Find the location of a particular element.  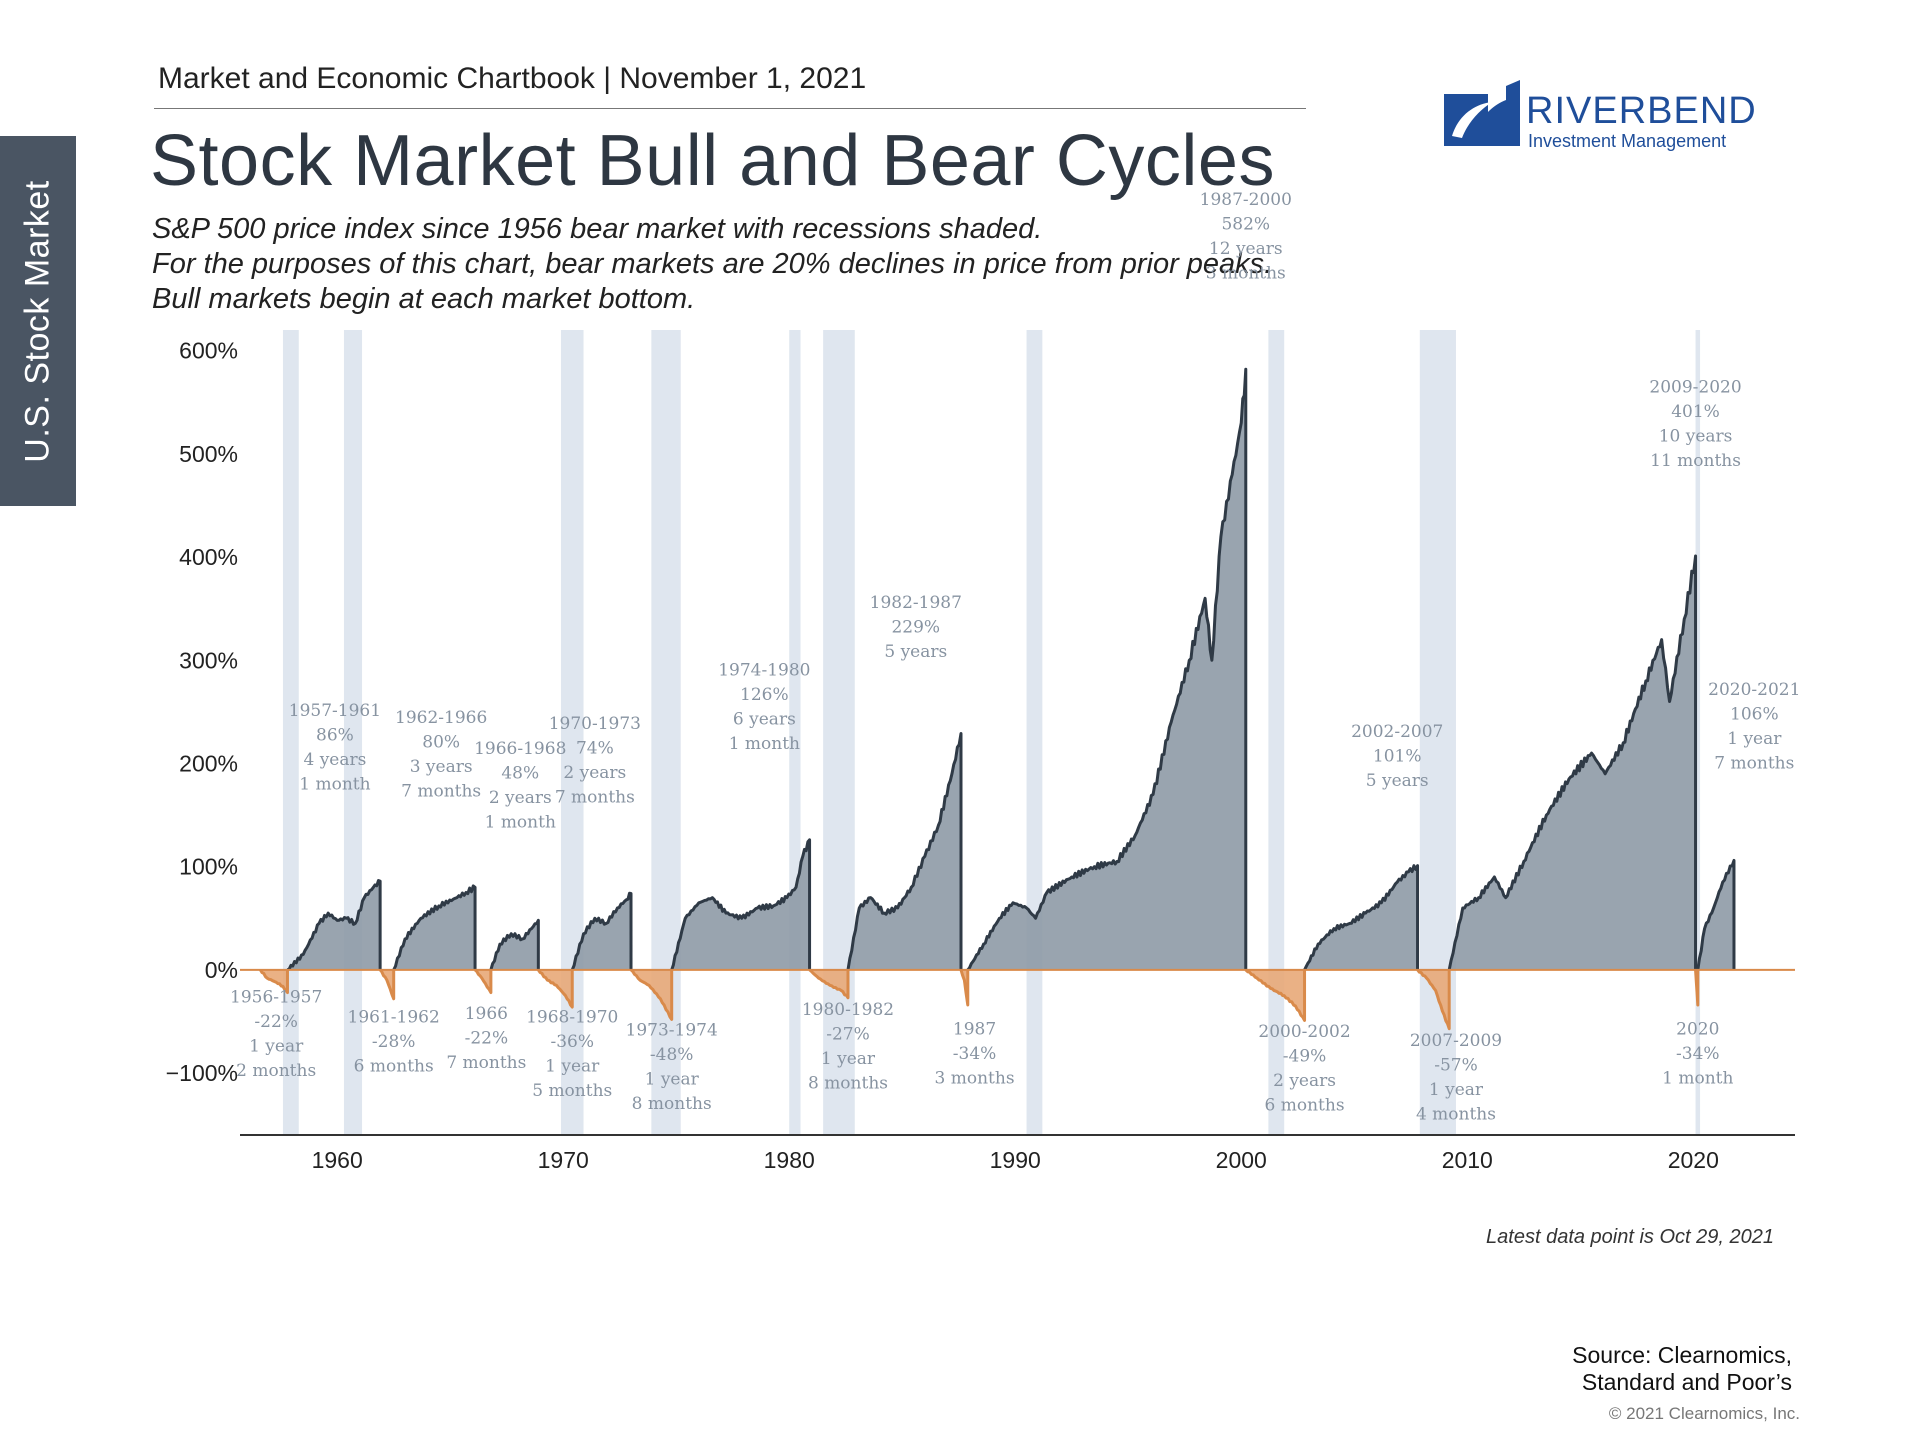

bull-market-label: 1970-1973 is located at coordinates (595, 724).